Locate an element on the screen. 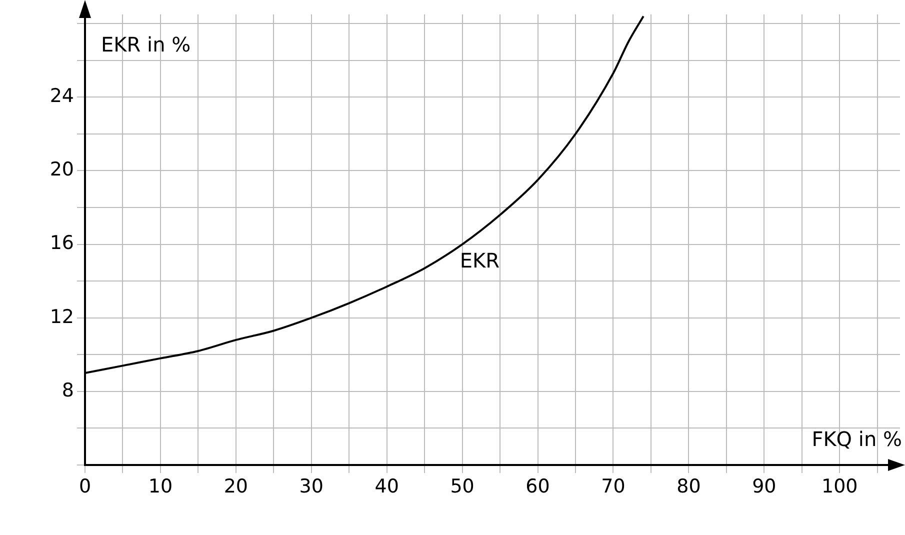  y-tick-label: 12 is located at coordinates (62, 317).